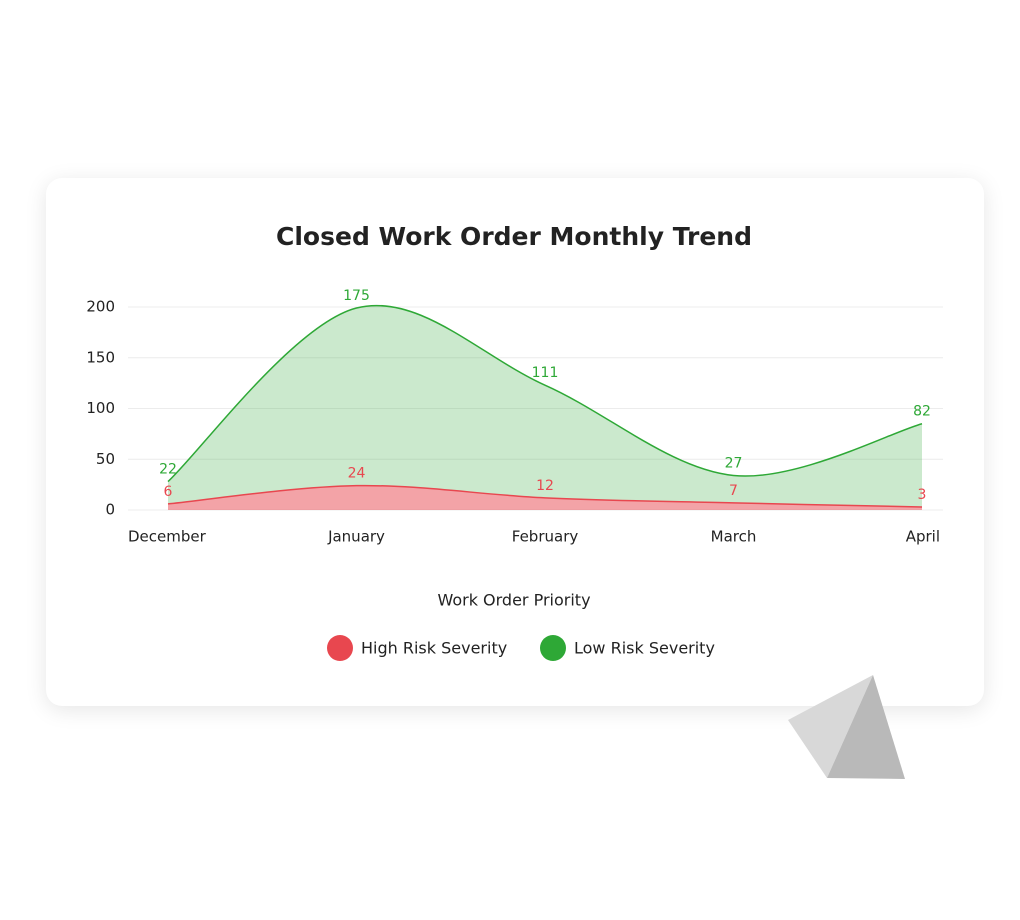 This screenshot has height=920, width=1020. I want to click on legend-item: Low Risk Severity, so click(627, 648).